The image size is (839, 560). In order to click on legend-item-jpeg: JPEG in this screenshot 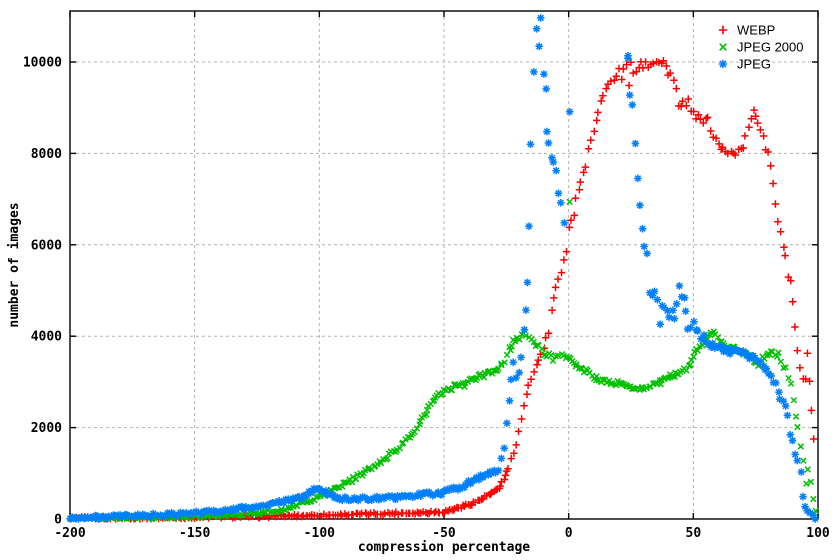, I will do `click(744, 64)`.